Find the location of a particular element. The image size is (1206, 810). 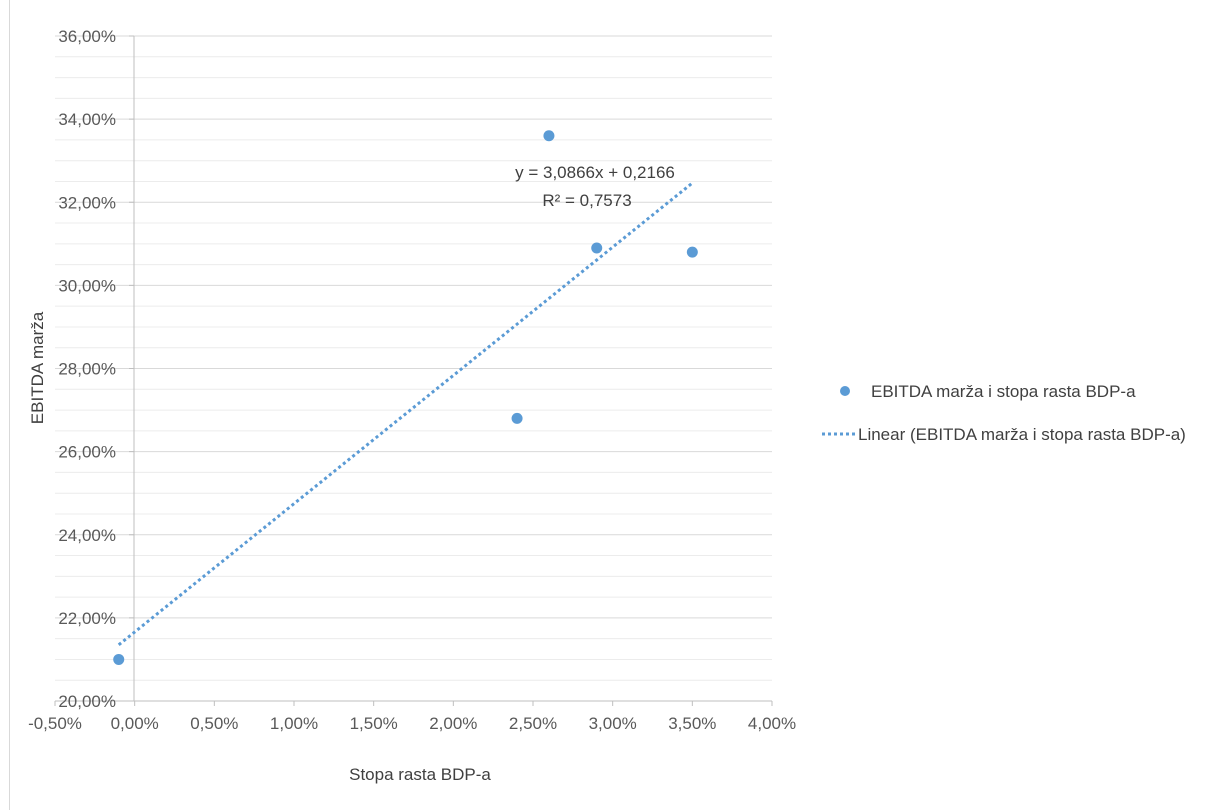

y-axis-title: EBITDA marža is located at coordinates (37, 367).